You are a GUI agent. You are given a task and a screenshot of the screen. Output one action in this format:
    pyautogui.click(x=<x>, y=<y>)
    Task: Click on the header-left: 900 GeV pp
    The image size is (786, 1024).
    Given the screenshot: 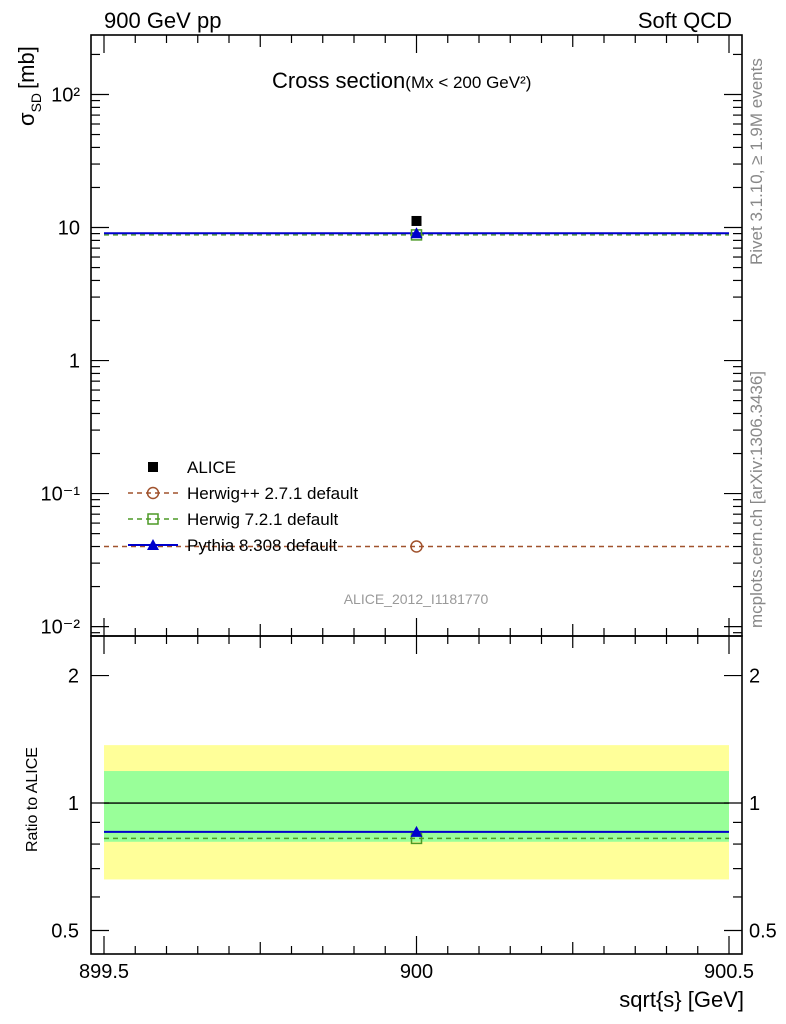 What is the action you would take?
    pyautogui.click(x=162, y=20)
    